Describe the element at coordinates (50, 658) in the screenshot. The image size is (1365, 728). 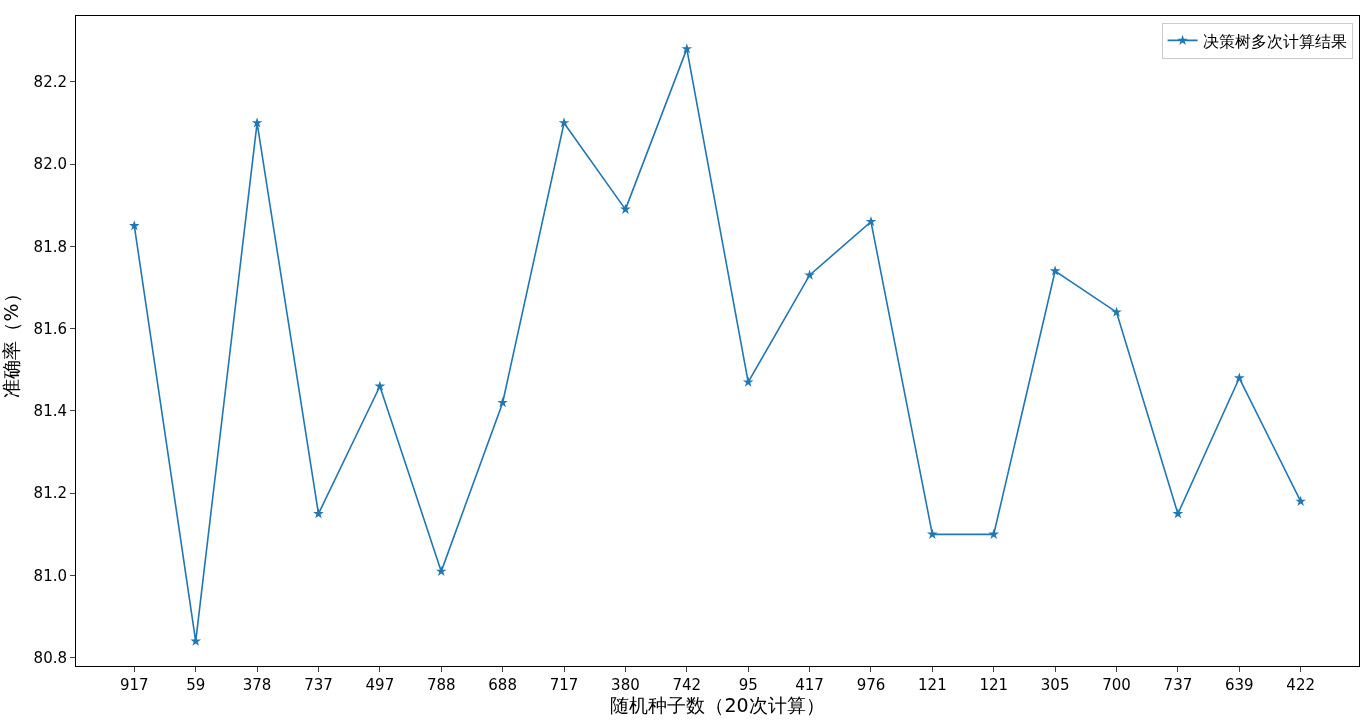
I see `y-tick-label: 80.8` at that location.